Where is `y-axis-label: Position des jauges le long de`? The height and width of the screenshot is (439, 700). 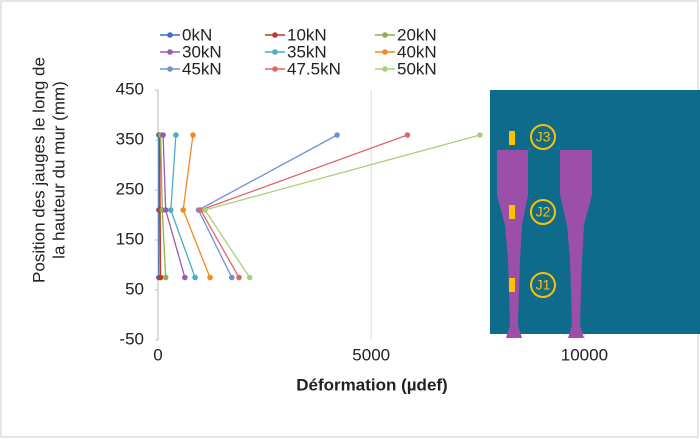
y-axis-label: Position des jauges le long de is located at coordinates (38, 170).